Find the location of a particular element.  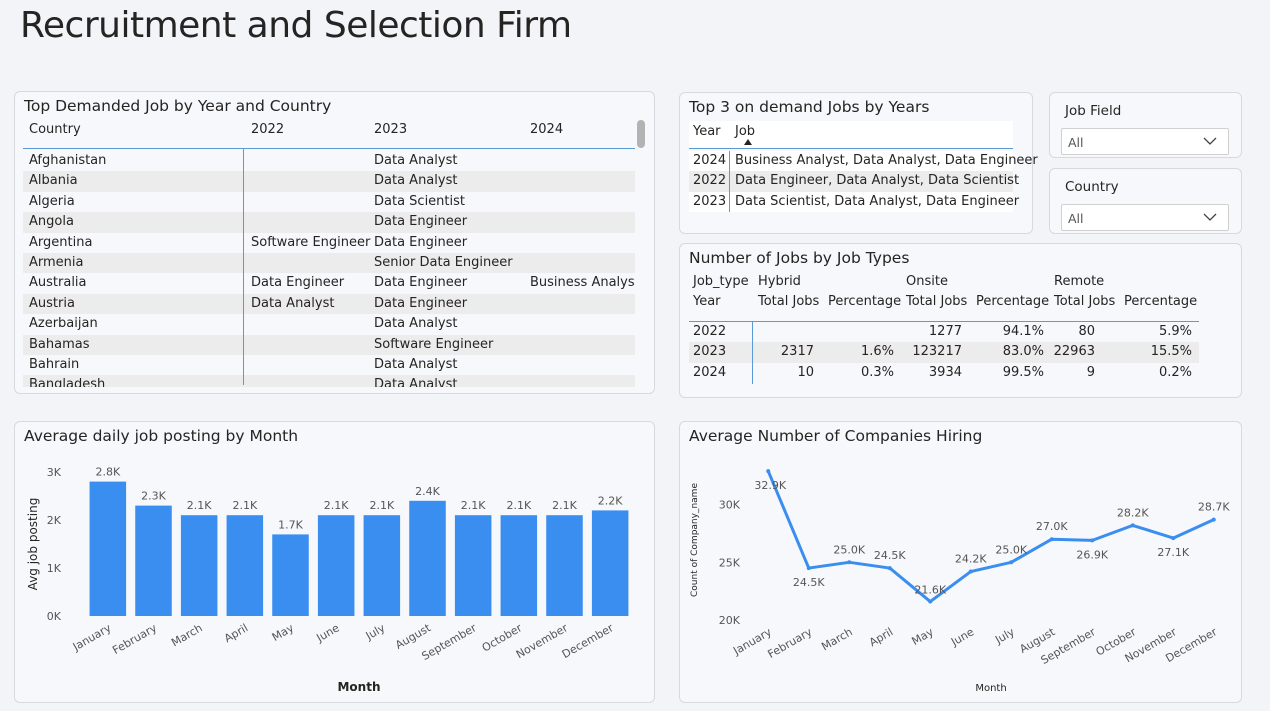

table-row: Algeria Data Scientist is located at coordinates (329, 202).